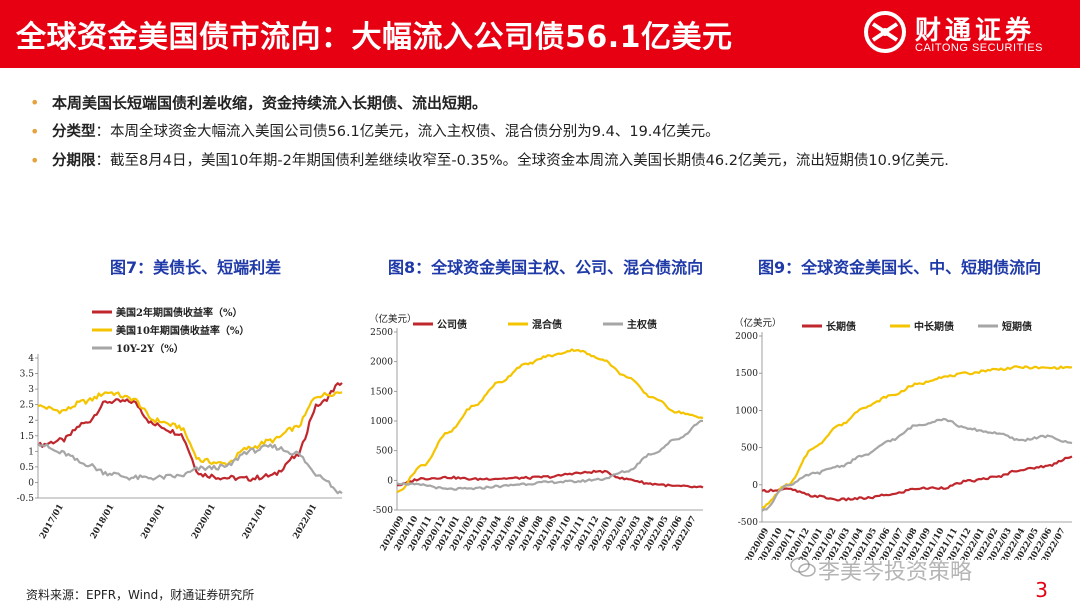  Describe the element at coordinates (153, 521) in the screenshot. I see `x-tick-label: 2019/01` at that location.